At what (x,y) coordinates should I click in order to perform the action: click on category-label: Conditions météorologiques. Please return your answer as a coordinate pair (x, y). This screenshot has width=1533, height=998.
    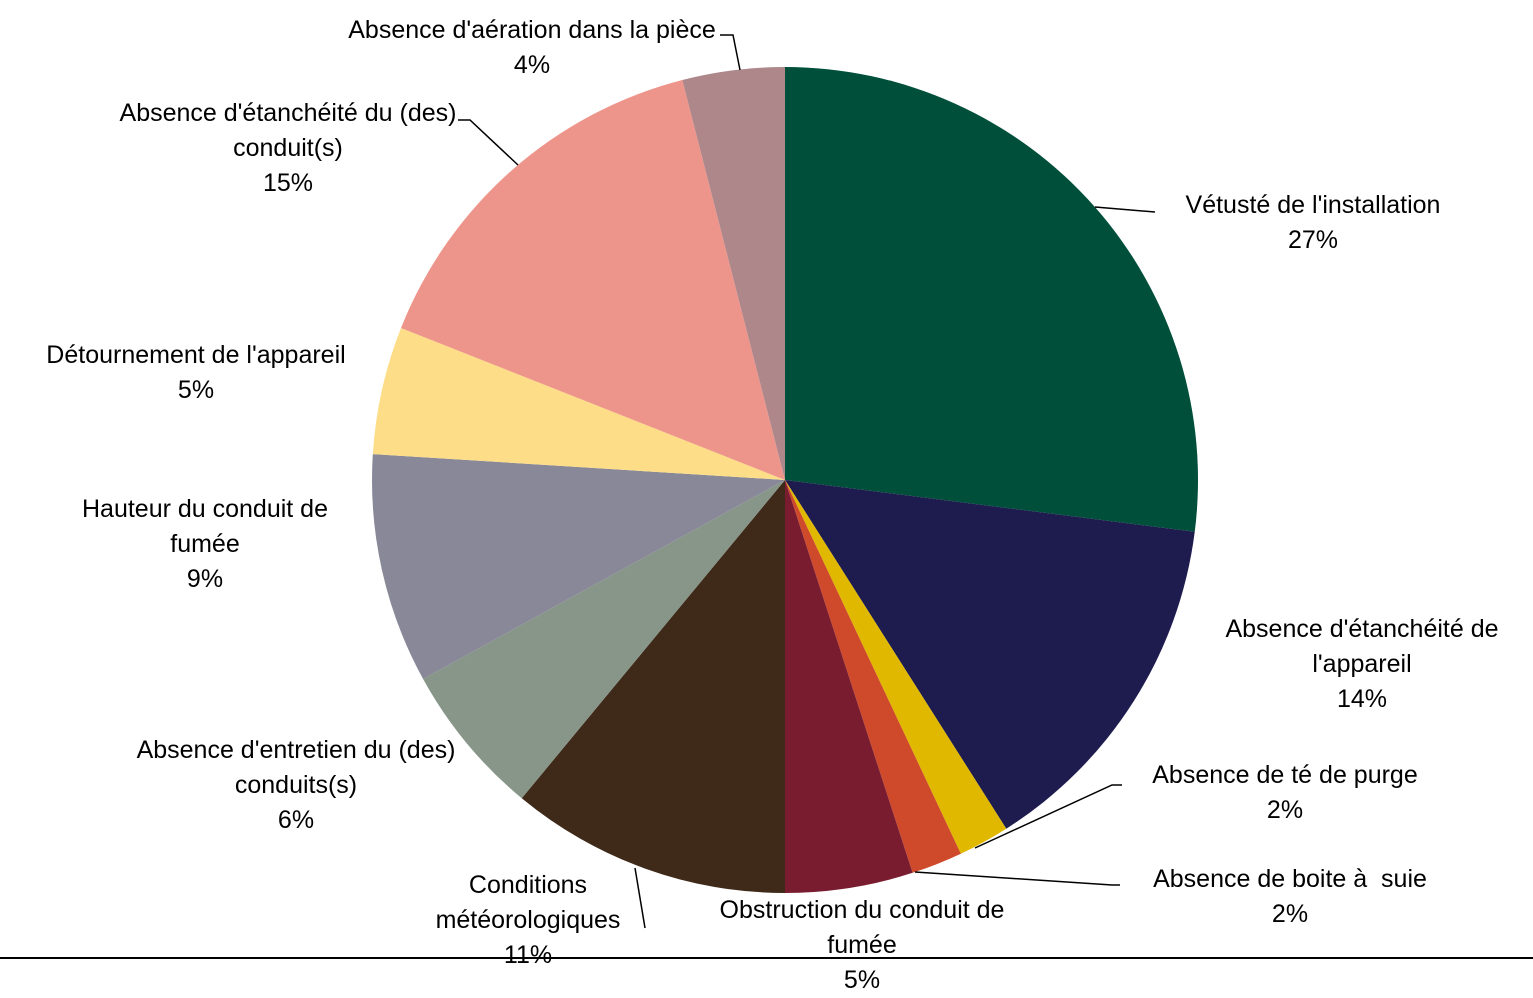
    Looking at the image, I should click on (528, 902).